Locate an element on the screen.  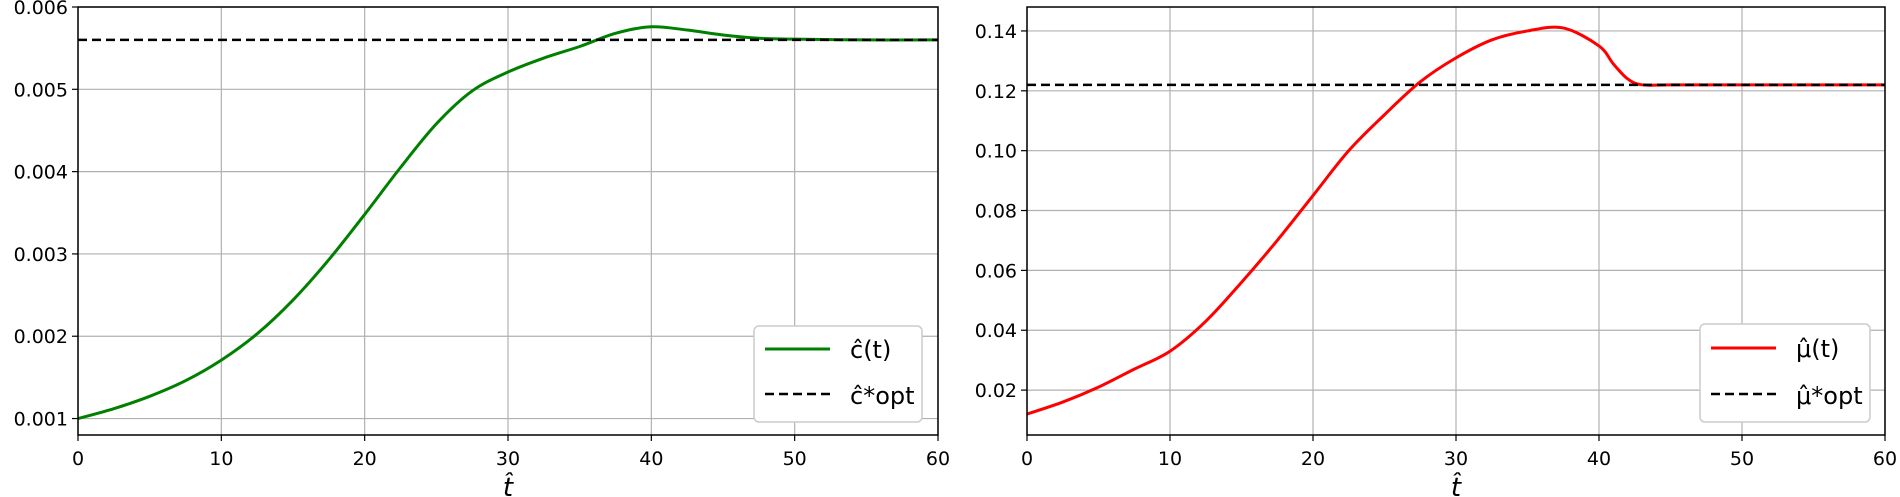
right-y-tick-label: 0.04 is located at coordinates (996, 331).